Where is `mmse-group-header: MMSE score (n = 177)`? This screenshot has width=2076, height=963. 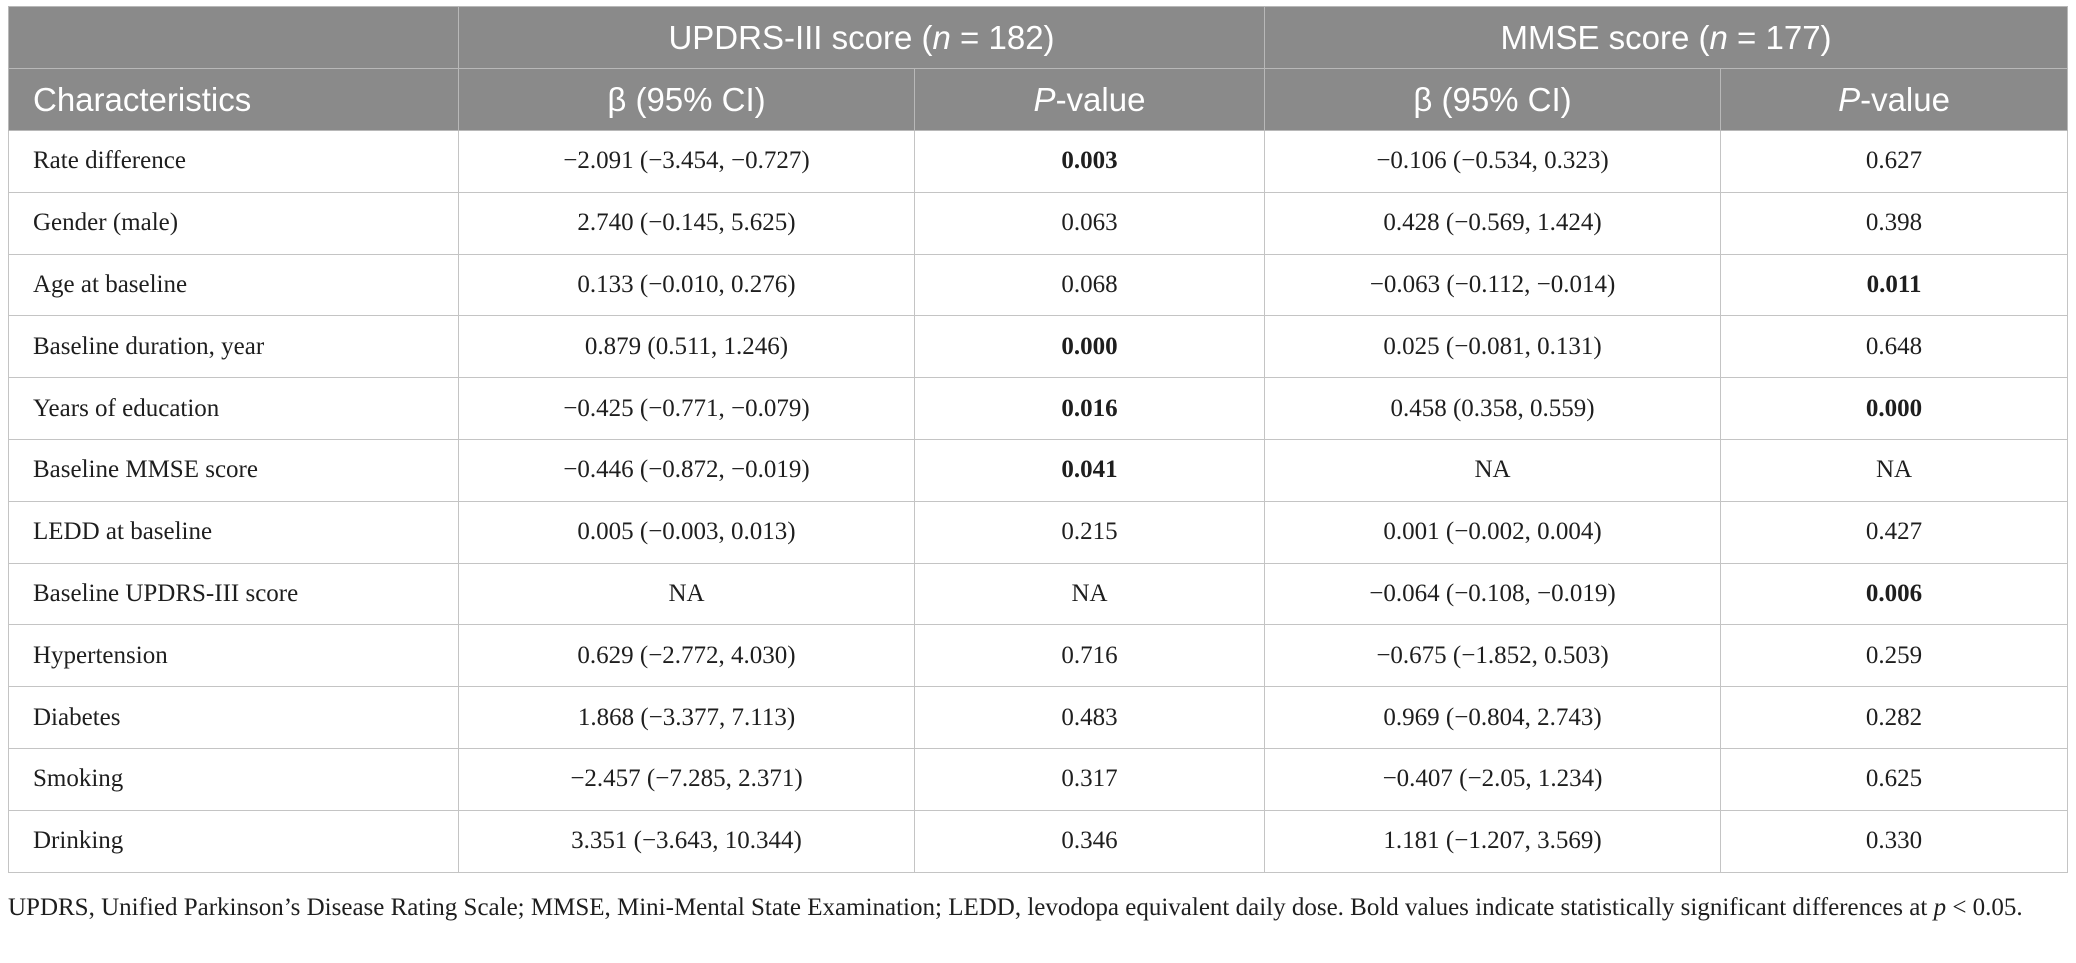
mmse-group-header: MMSE score (n = 177) is located at coordinates (1666, 37).